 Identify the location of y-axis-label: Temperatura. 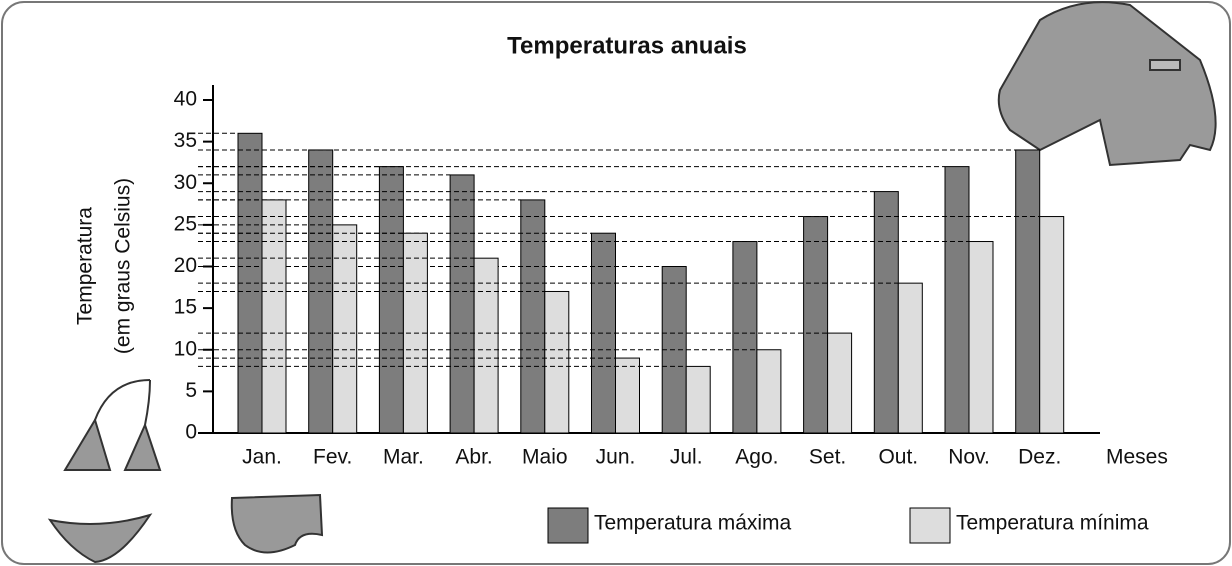
(85, 266).